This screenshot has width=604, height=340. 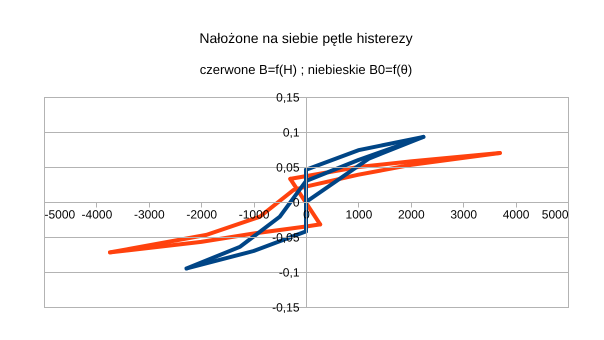 What do you see at coordinates (288, 167) in the screenshot?
I see `y-tick-label: 0,05` at bounding box center [288, 167].